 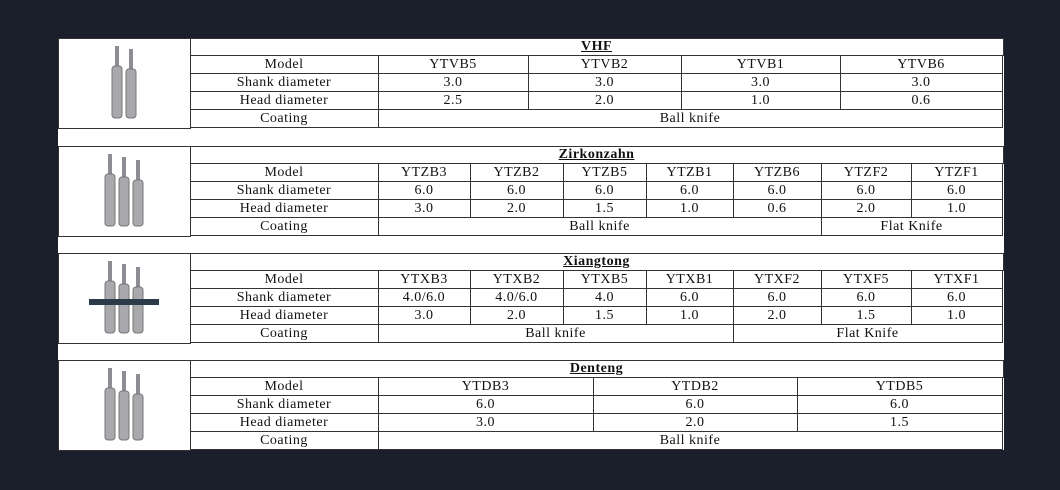 What do you see at coordinates (957, 280) in the screenshot?
I see `cell-value: YTXF1` at bounding box center [957, 280].